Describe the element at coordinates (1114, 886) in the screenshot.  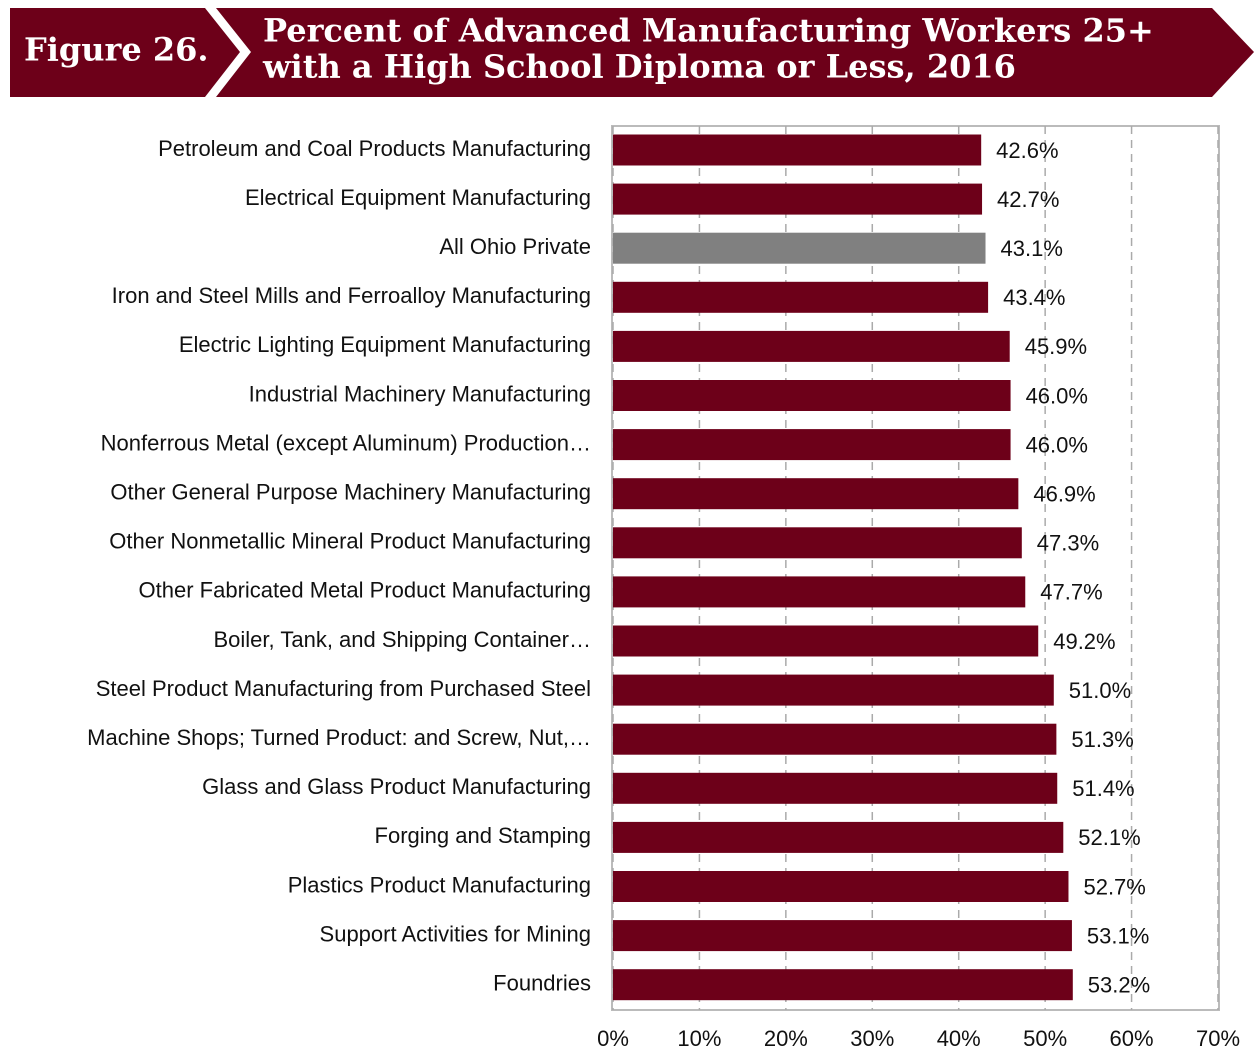
I see `value-label: 52.7%` at that location.